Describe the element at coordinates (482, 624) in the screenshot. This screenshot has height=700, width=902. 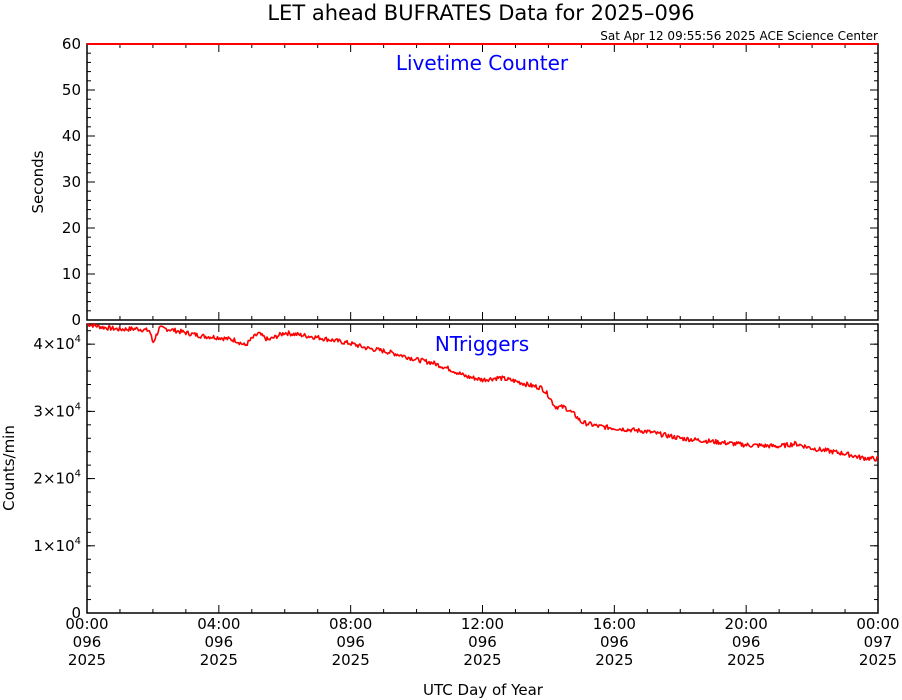
I see `x-tick-label: 12:00` at that location.